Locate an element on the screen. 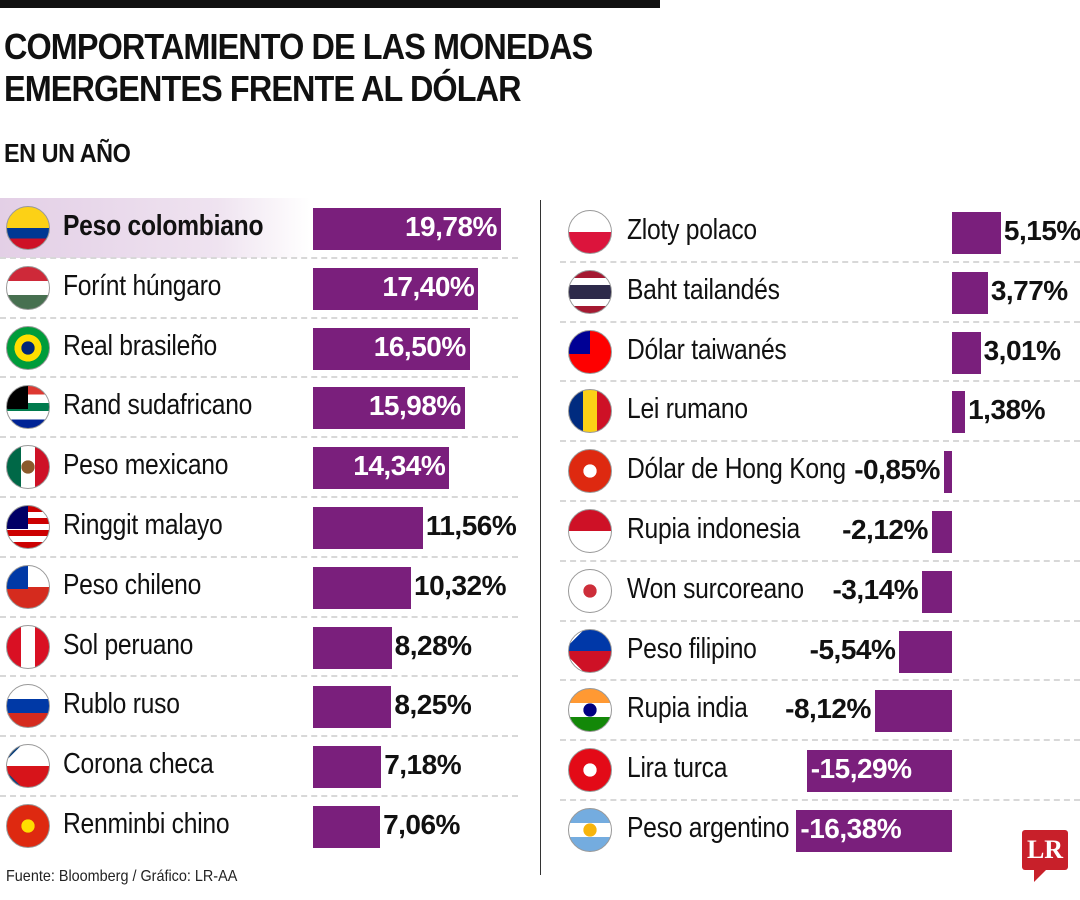 This screenshot has width=1080, height=900. bar-row: Peso argentino -16,38% is located at coordinates (820, 829).